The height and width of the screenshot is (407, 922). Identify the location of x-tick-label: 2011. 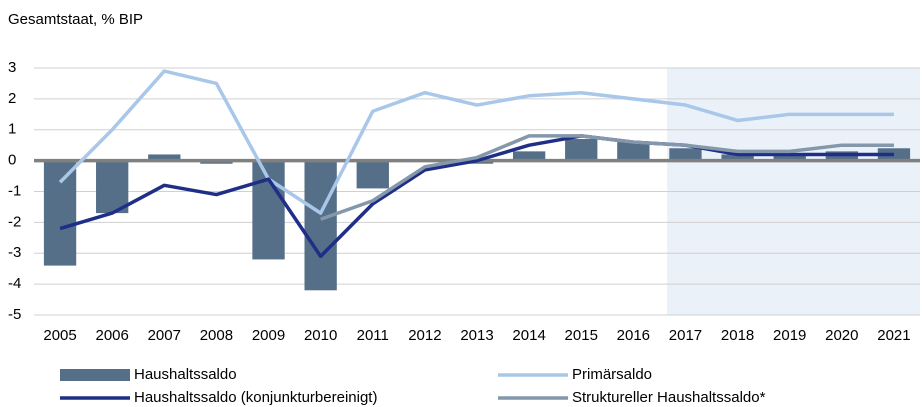
(373, 335).